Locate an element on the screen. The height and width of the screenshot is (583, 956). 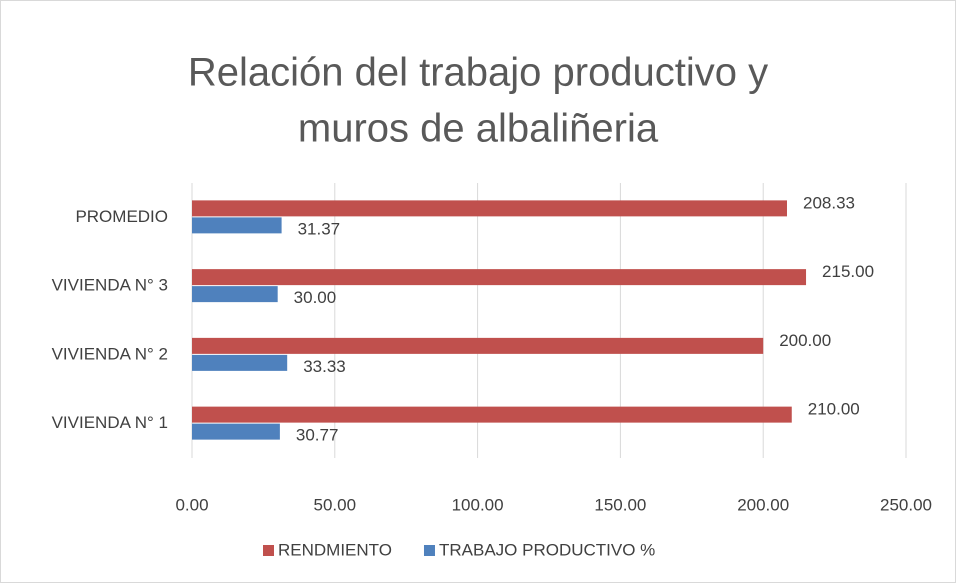
data-label: 215.00 is located at coordinates (848, 271).